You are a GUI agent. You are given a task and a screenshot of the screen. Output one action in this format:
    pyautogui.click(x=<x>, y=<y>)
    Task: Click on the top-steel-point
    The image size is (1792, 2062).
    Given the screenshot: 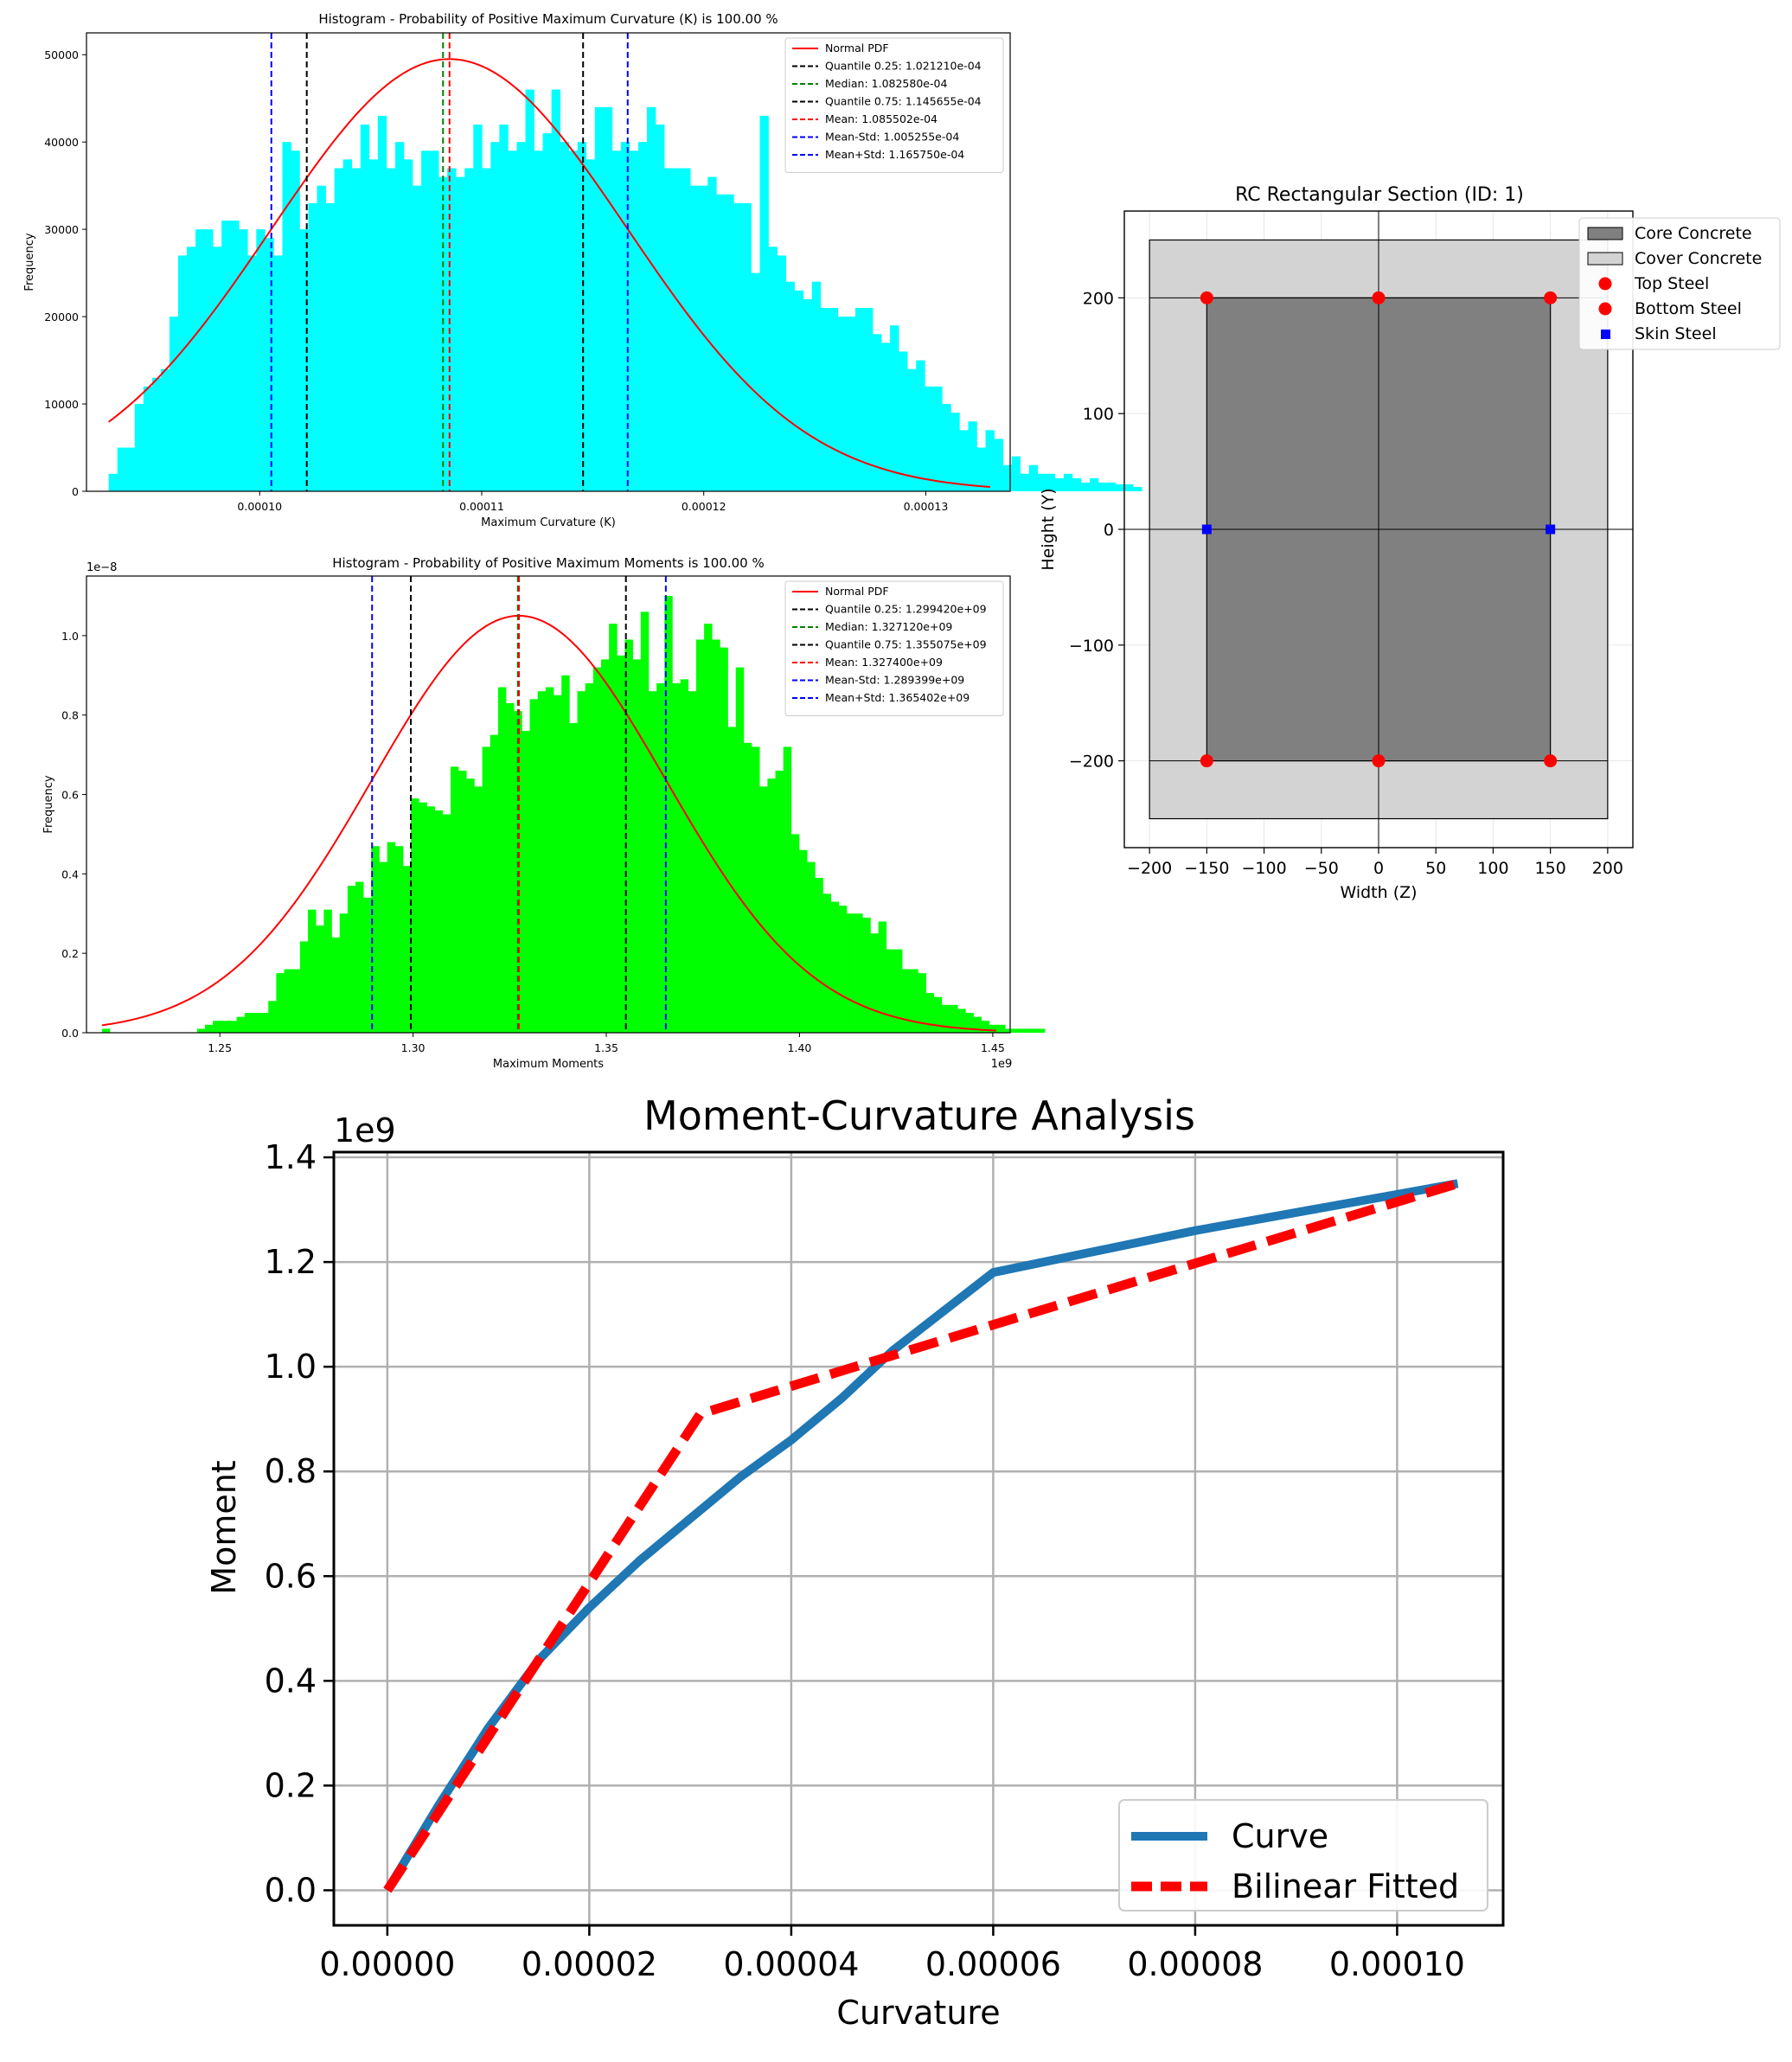 What is the action you would take?
    pyautogui.click(x=1551, y=297)
    